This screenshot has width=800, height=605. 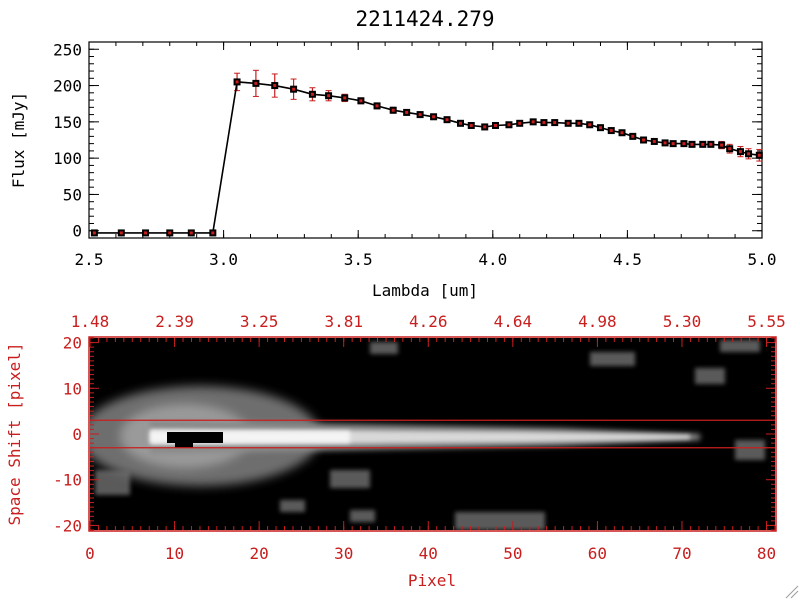 I want to click on spectrum-y-tick-label: 250, so click(x=67, y=49).